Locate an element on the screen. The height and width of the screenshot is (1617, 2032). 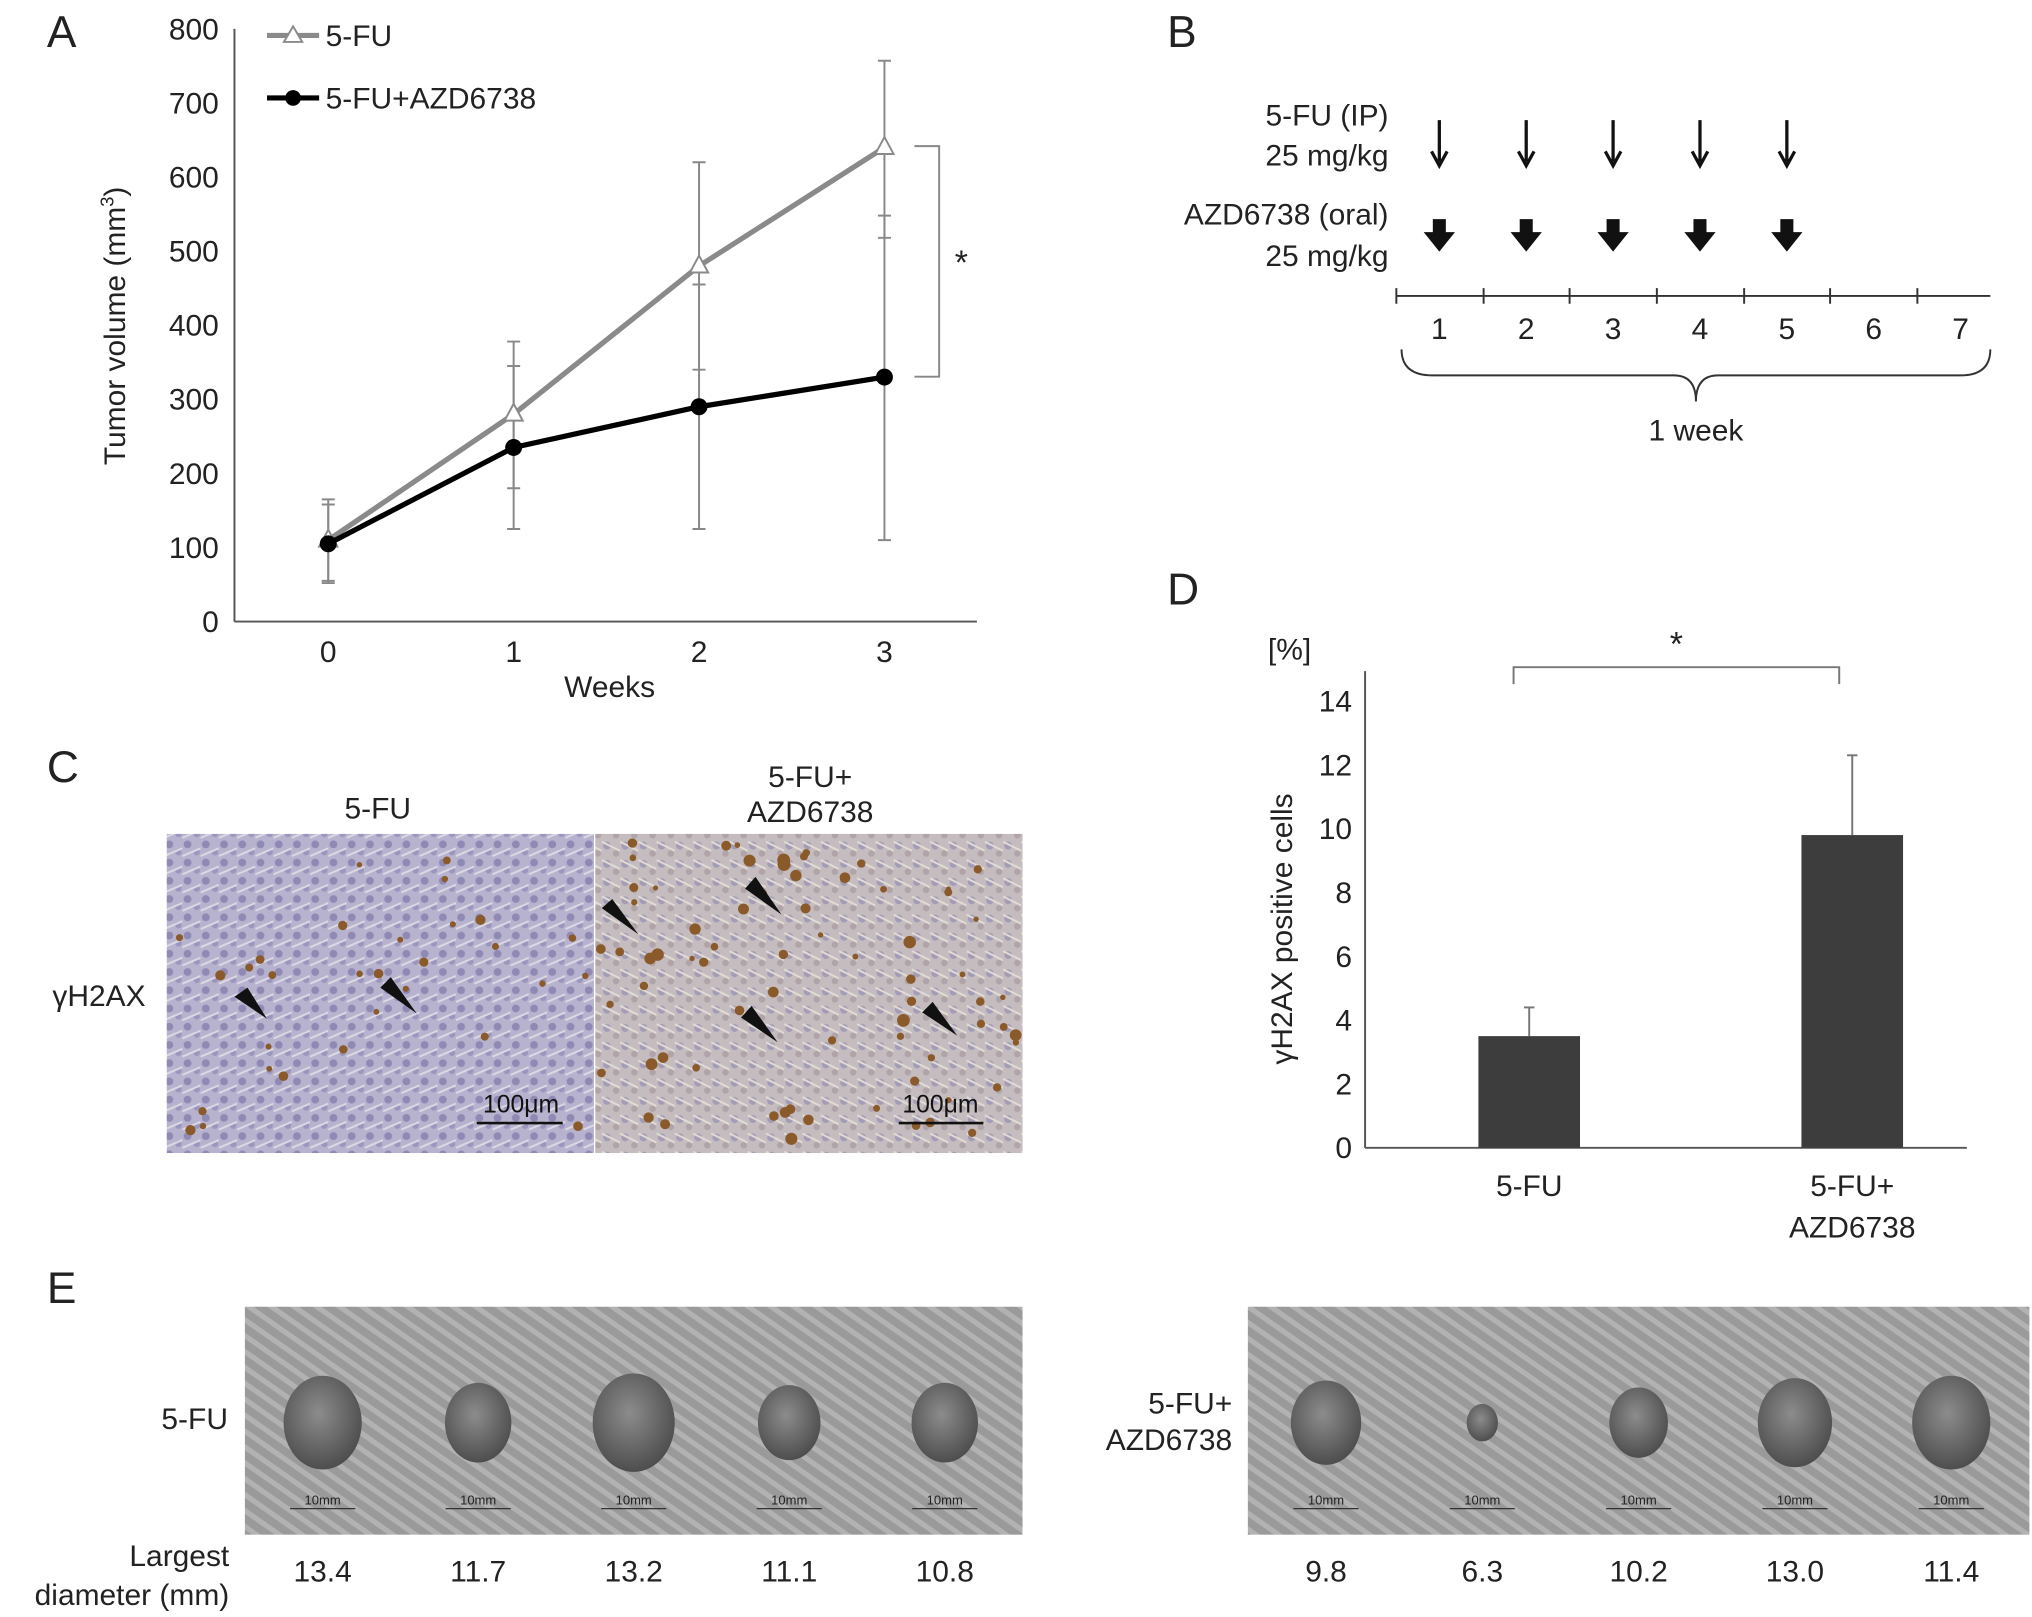
histology-title-combo-1: 5-FU+ is located at coordinates (810, 777).